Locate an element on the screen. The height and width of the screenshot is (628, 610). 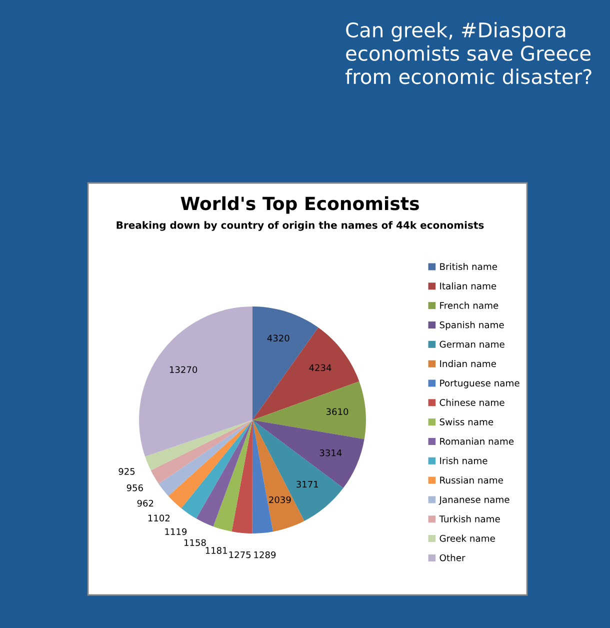
data-label: 4320 is located at coordinates (278, 338).